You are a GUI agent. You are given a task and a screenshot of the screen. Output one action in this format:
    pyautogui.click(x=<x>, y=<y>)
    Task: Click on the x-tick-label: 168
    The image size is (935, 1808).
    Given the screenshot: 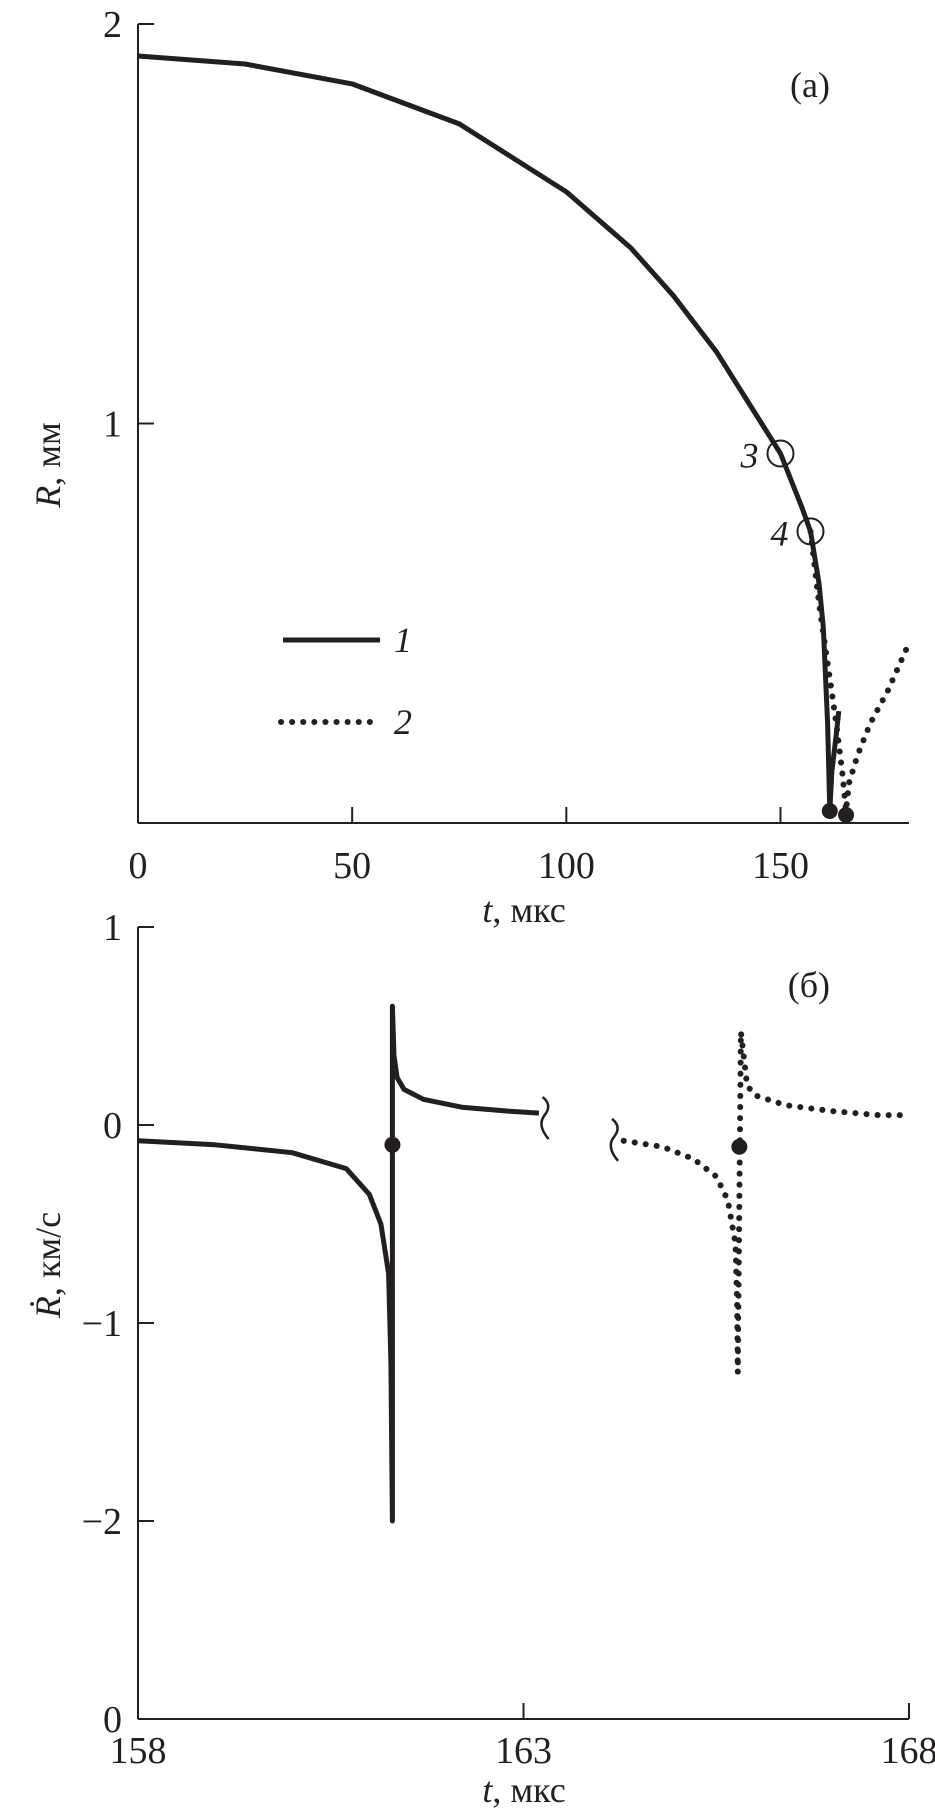 What is the action you would take?
    pyautogui.click(x=908, y=1751)
    